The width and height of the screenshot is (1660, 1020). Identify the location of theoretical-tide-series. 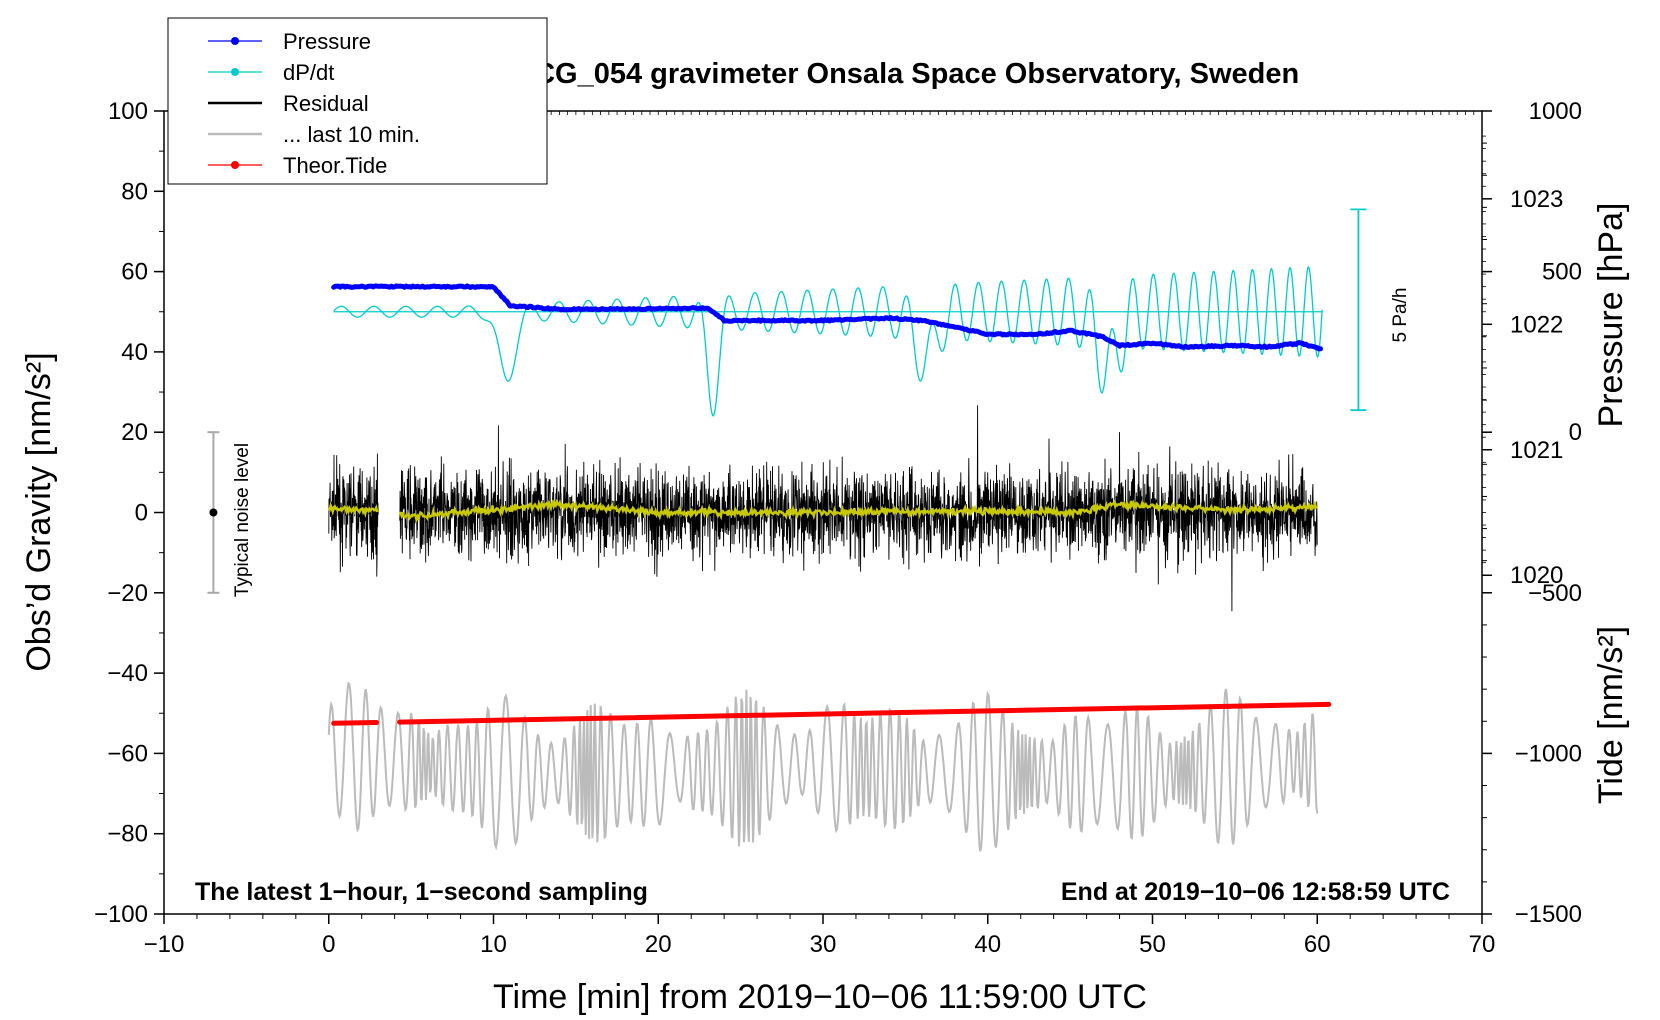
(831, 713).